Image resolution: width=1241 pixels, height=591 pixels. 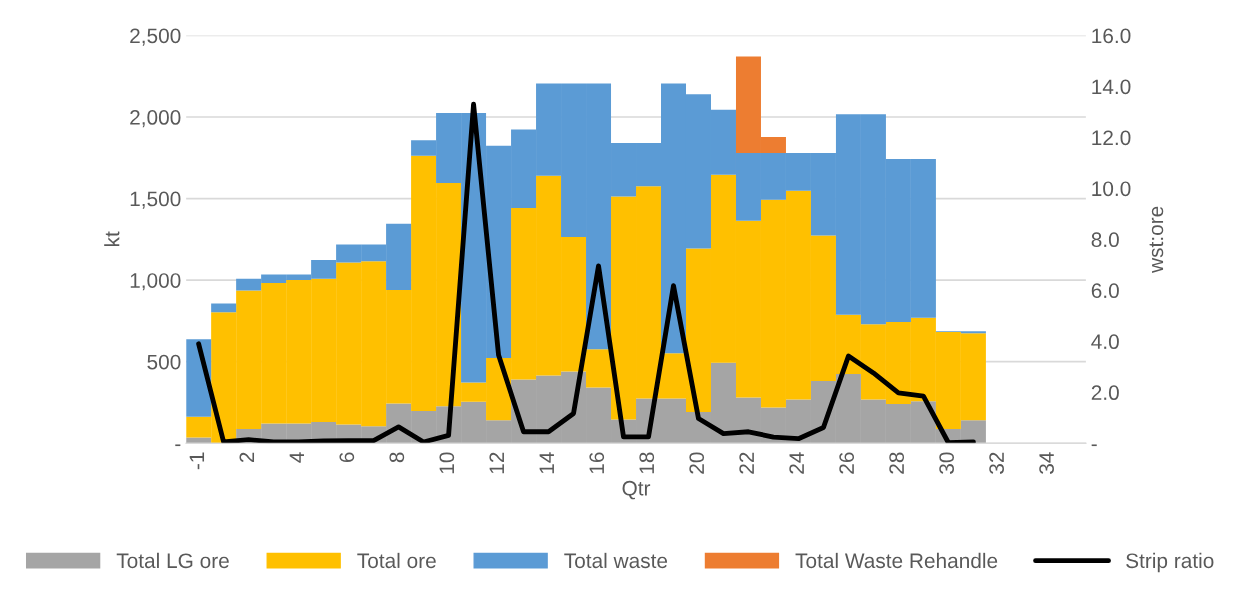 I want to click on legend-label: Total ore, so click(x=396, y=560).